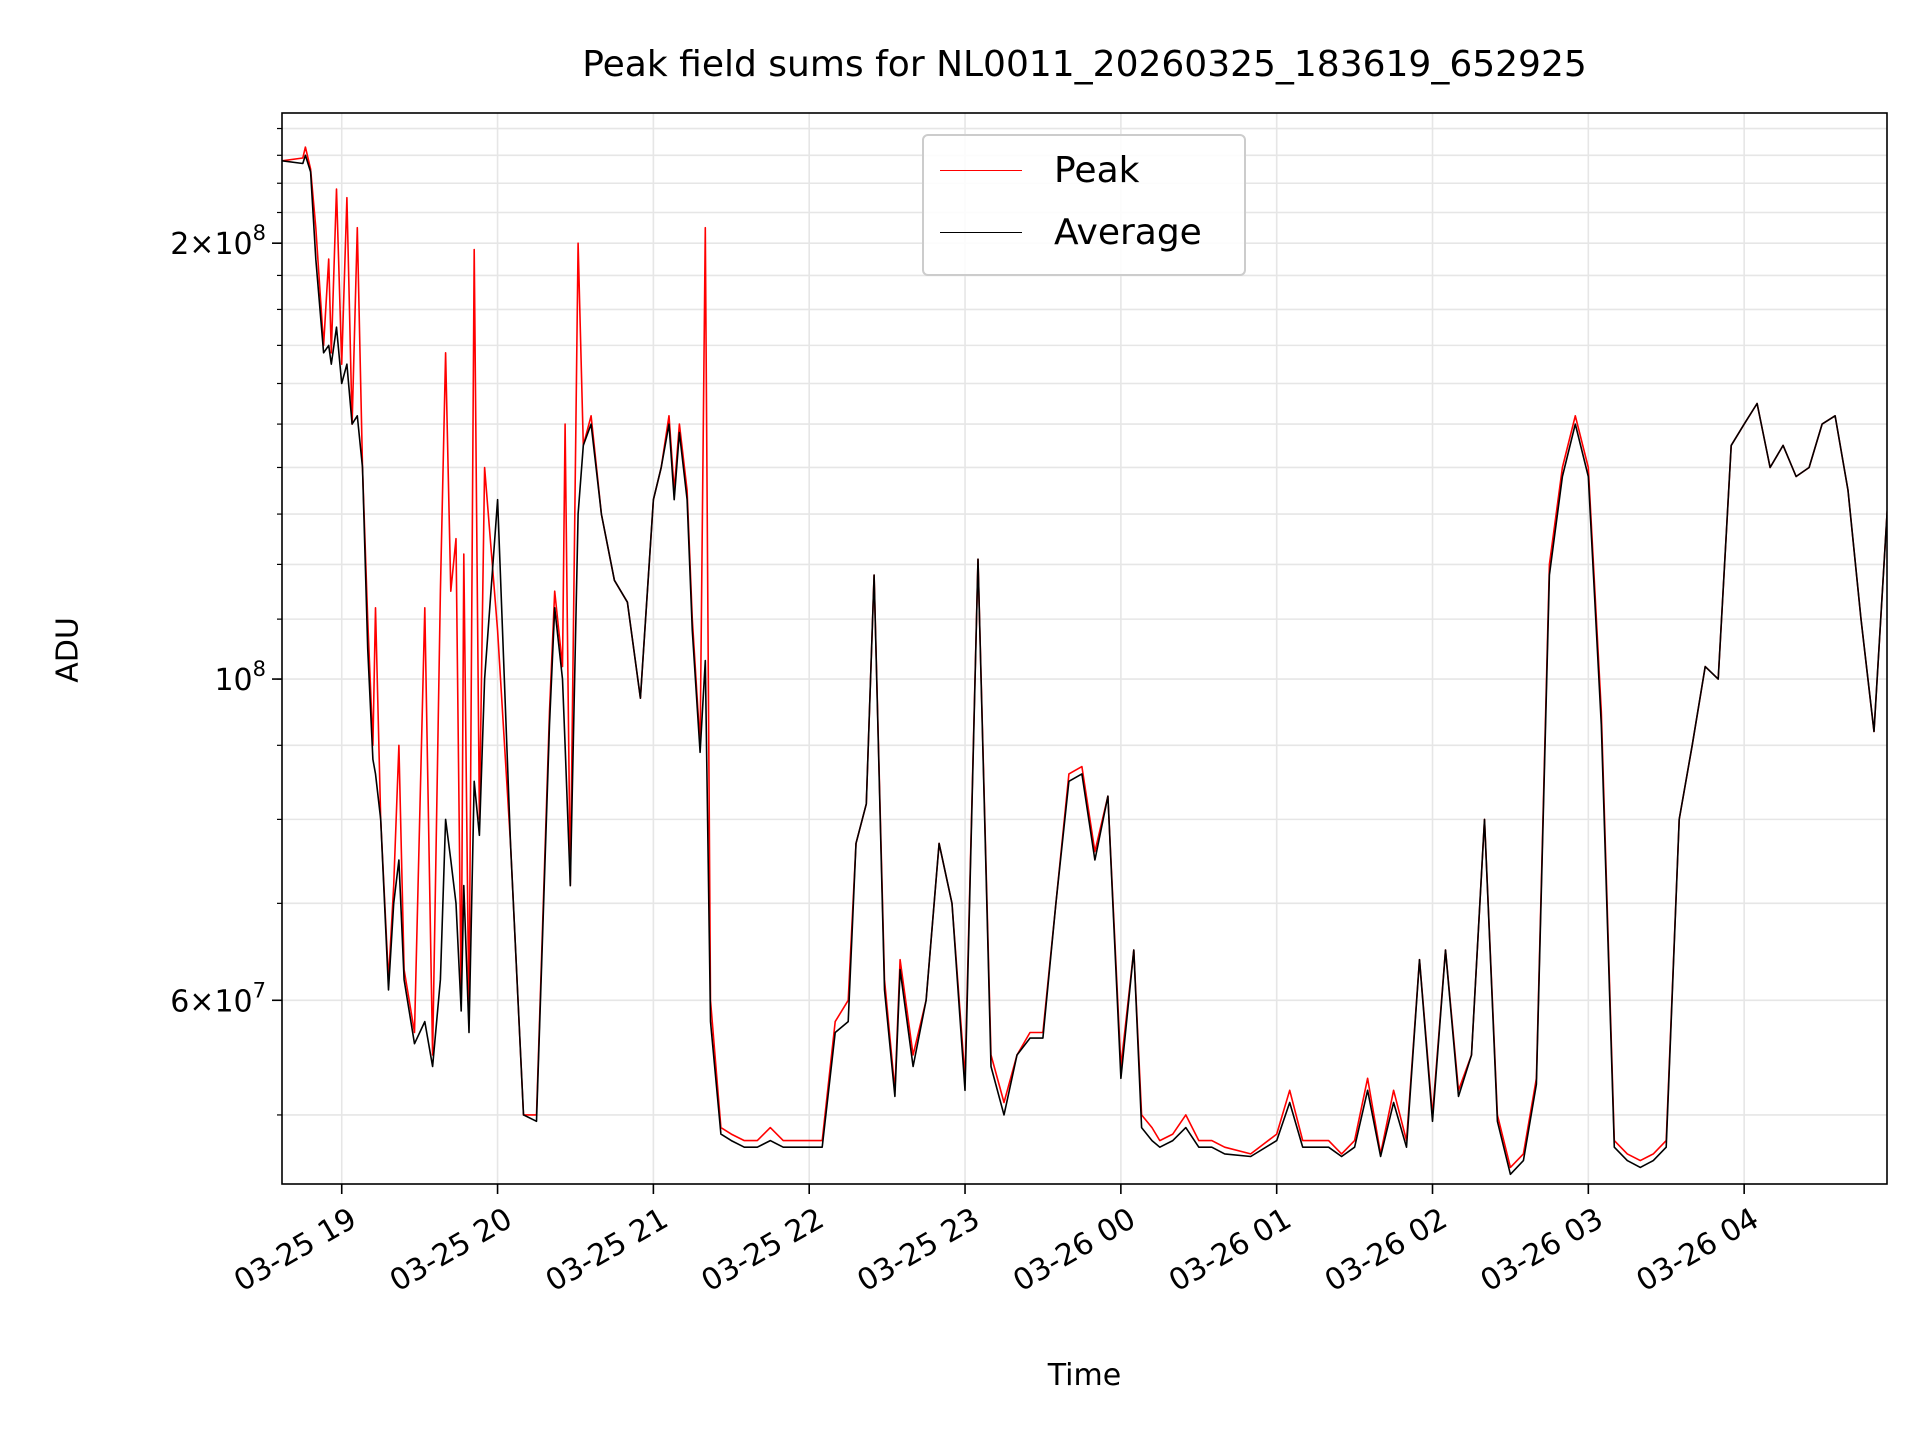 This screenshot has width=1920, height=1440. What do you see at coordinates (1097, 170) in the screenshot?
I see `legend-label-peak: Peak` at bounding box center [1097, 170].